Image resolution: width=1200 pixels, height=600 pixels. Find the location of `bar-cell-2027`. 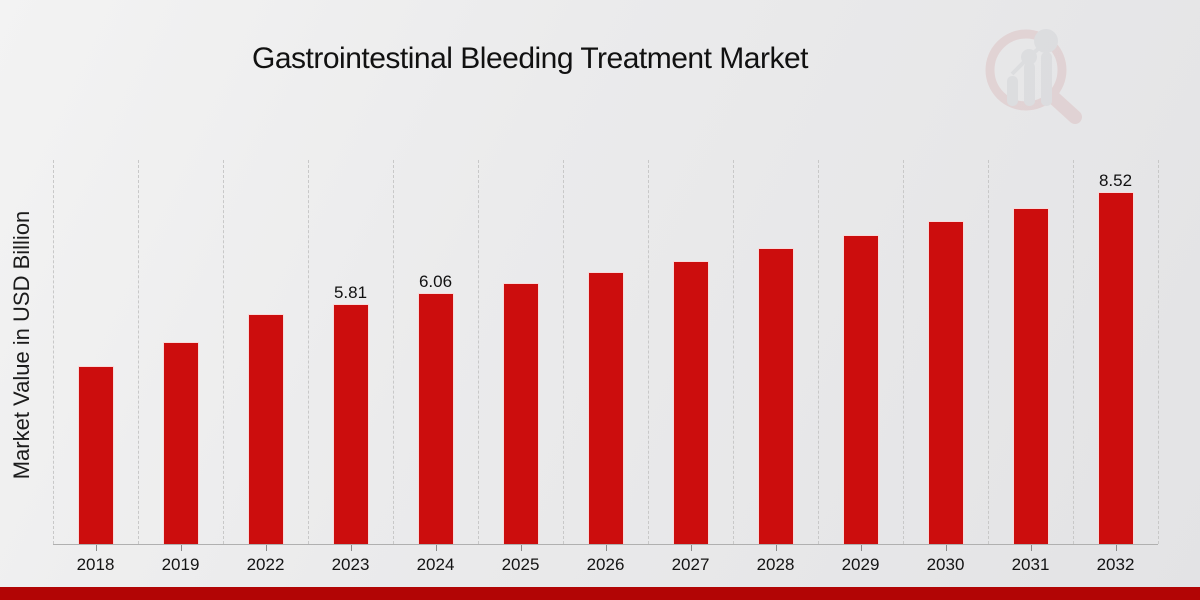

bar-cell-2027 is located at coordinates (690, 352).